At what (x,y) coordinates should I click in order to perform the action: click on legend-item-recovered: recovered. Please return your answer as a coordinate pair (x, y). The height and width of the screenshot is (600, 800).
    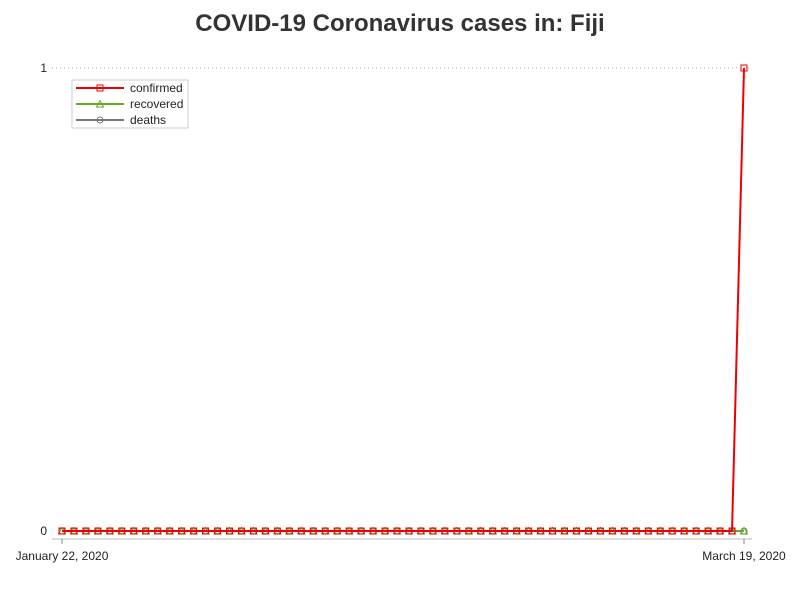
    Looking at the image, I should click on (129, 104).